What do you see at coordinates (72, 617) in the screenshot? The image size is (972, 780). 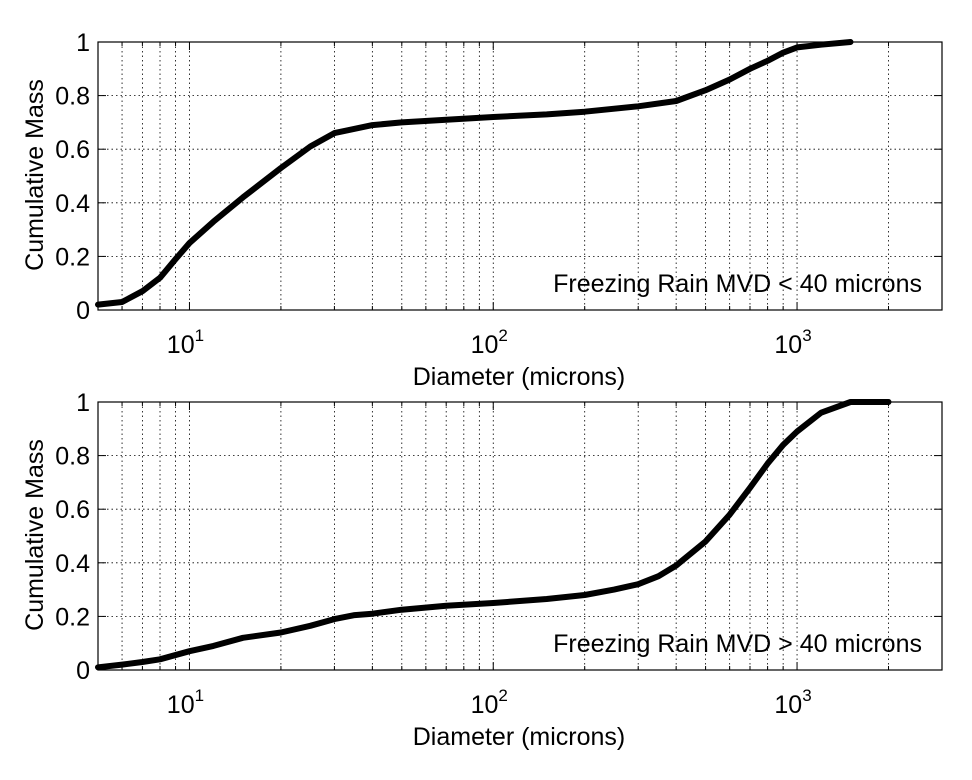 I see `bottom-ytick-label: 0.2` at bounding box center [72, 617].